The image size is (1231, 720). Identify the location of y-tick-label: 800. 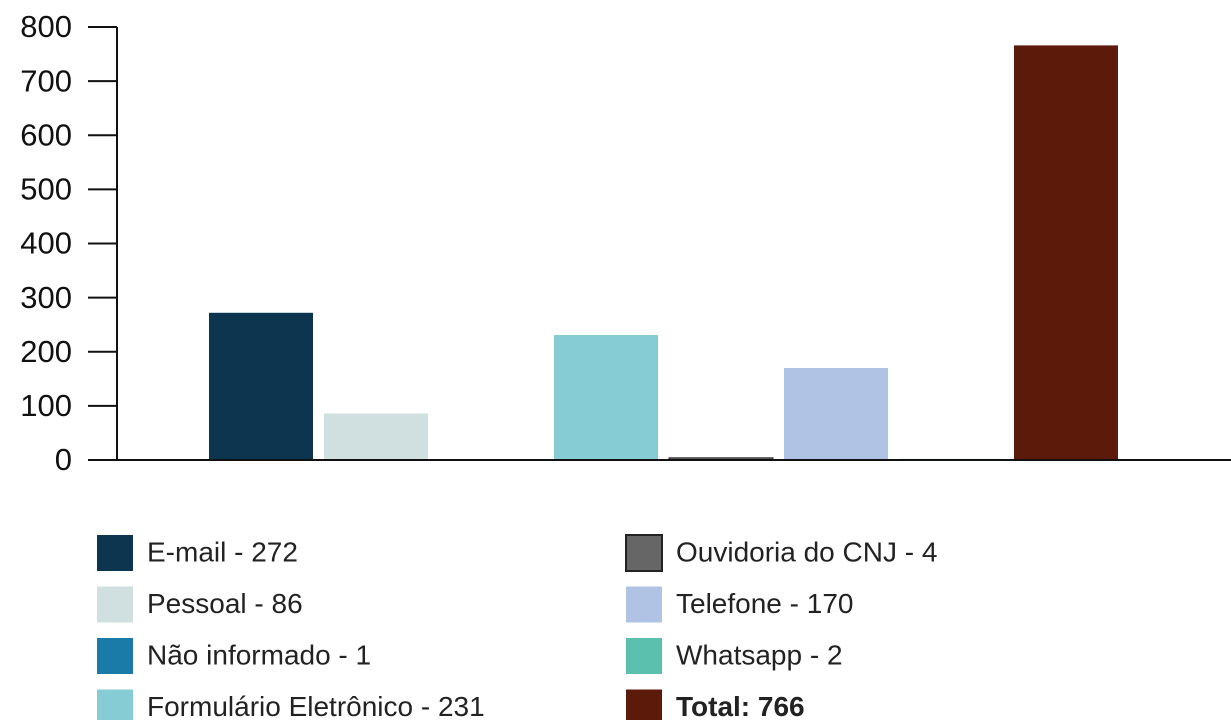
(46, 26).